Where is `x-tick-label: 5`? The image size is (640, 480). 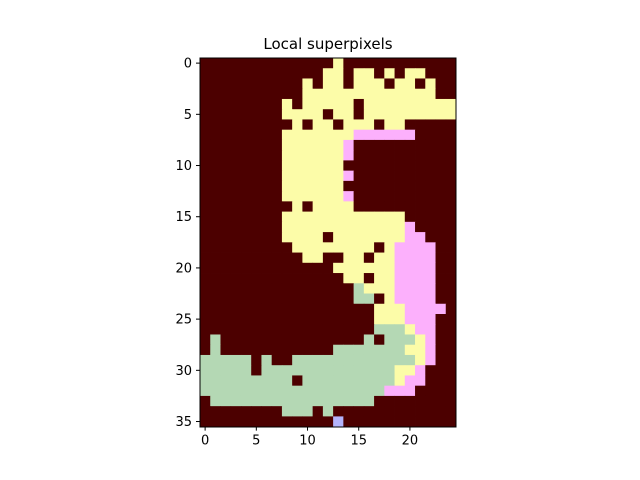 x-tick-label: 5 is located at coordinates (256, 441).